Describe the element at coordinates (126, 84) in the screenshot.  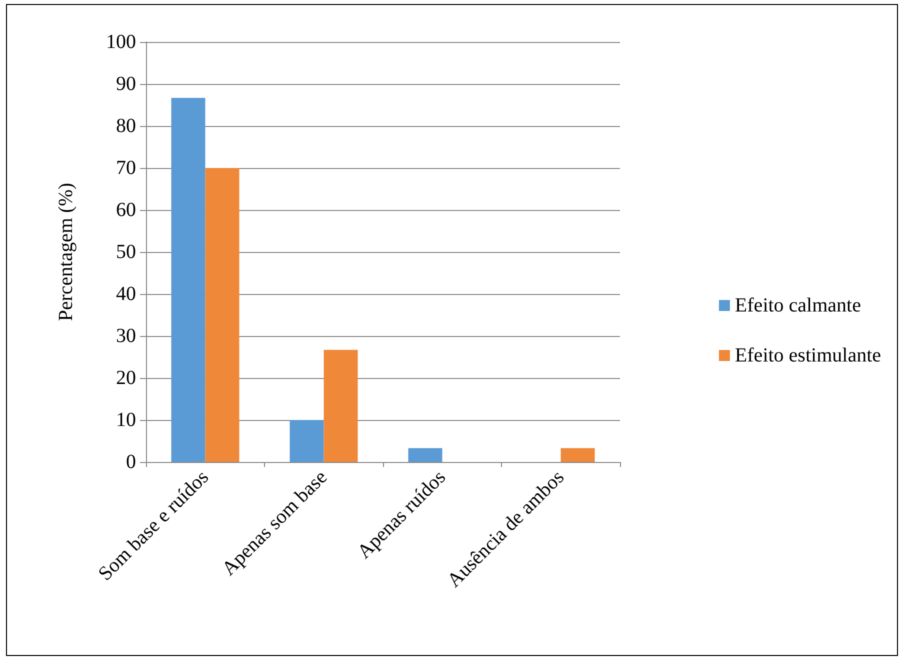
I see `y-tick-label: 90` at that location.